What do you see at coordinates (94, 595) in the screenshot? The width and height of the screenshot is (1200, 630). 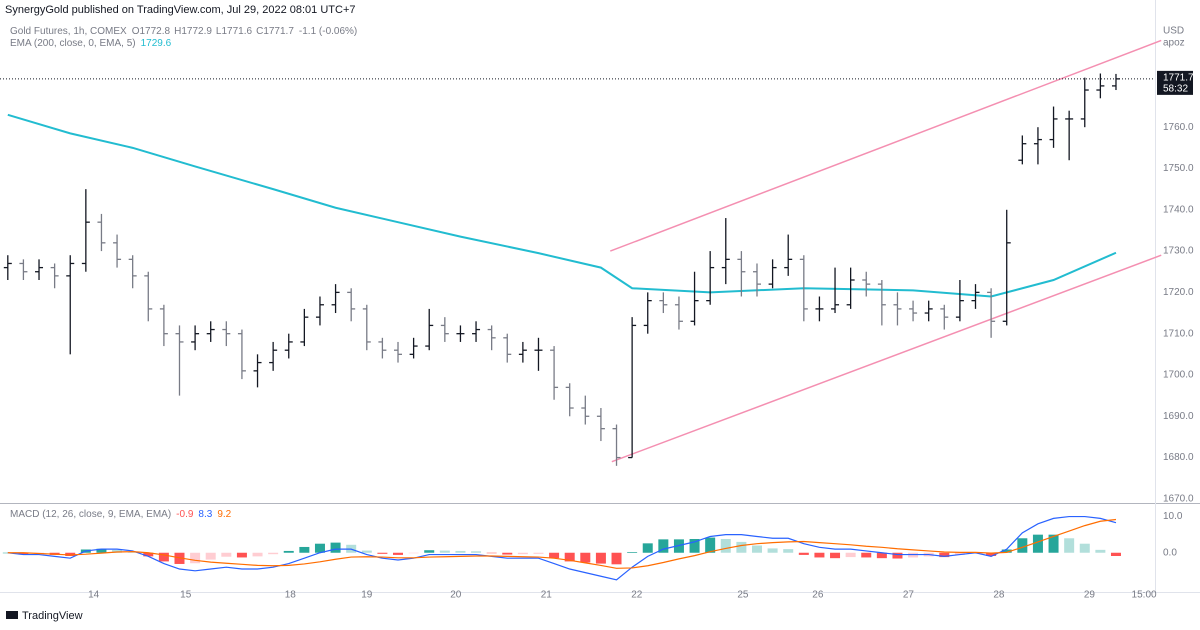 I see `x-tick-label: 14` at bounding box center [94, 595].